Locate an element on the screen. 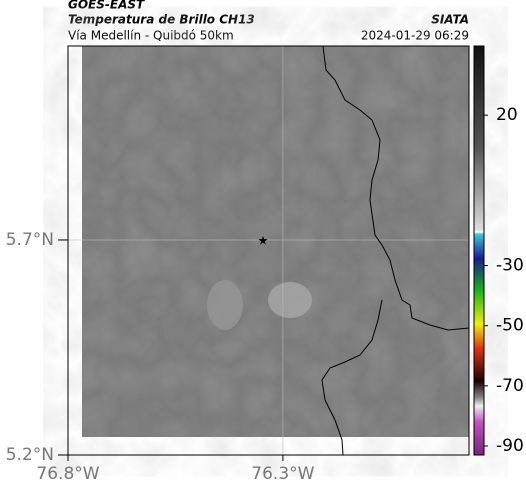 The height and width of the screenshot is (495, 526). lon-tick-label: 76.8°W is located at coordinates (67, 474).